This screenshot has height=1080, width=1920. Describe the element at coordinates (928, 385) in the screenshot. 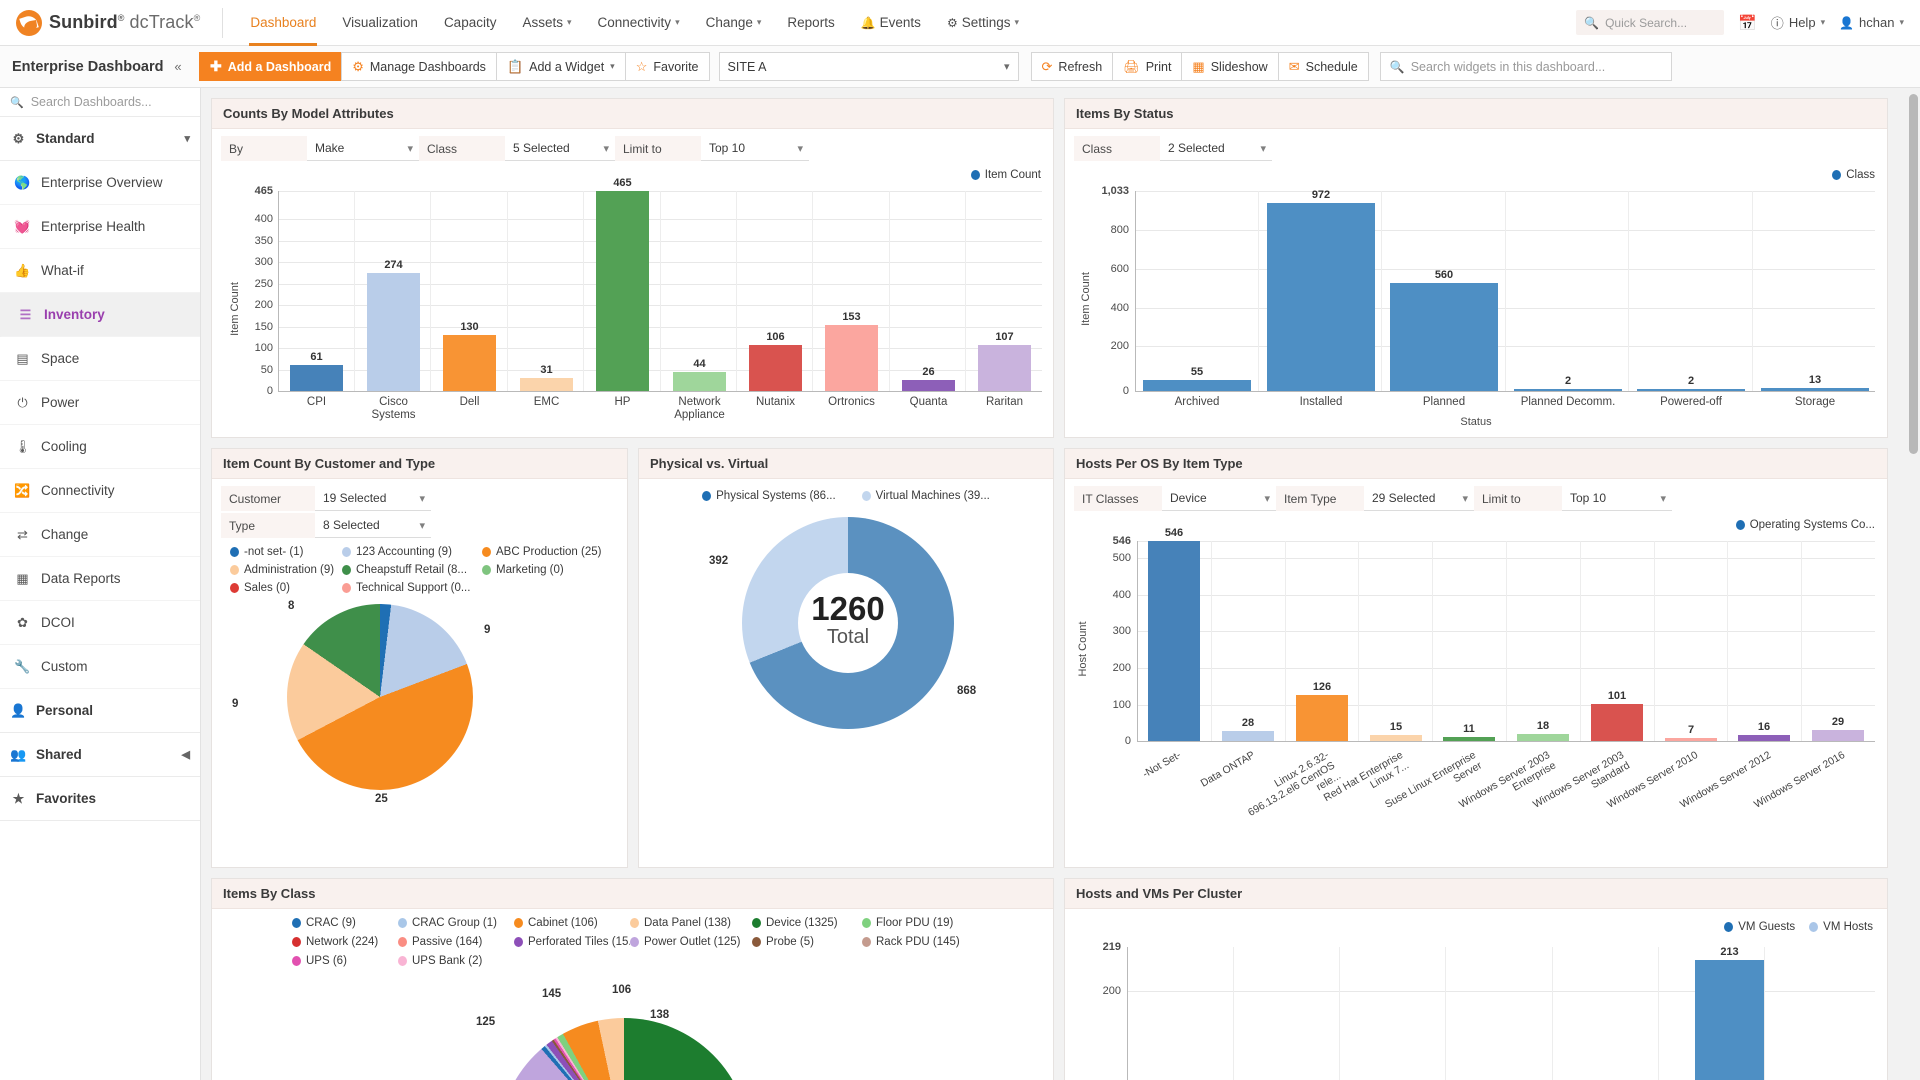

I see `bar-quanta` at that location.